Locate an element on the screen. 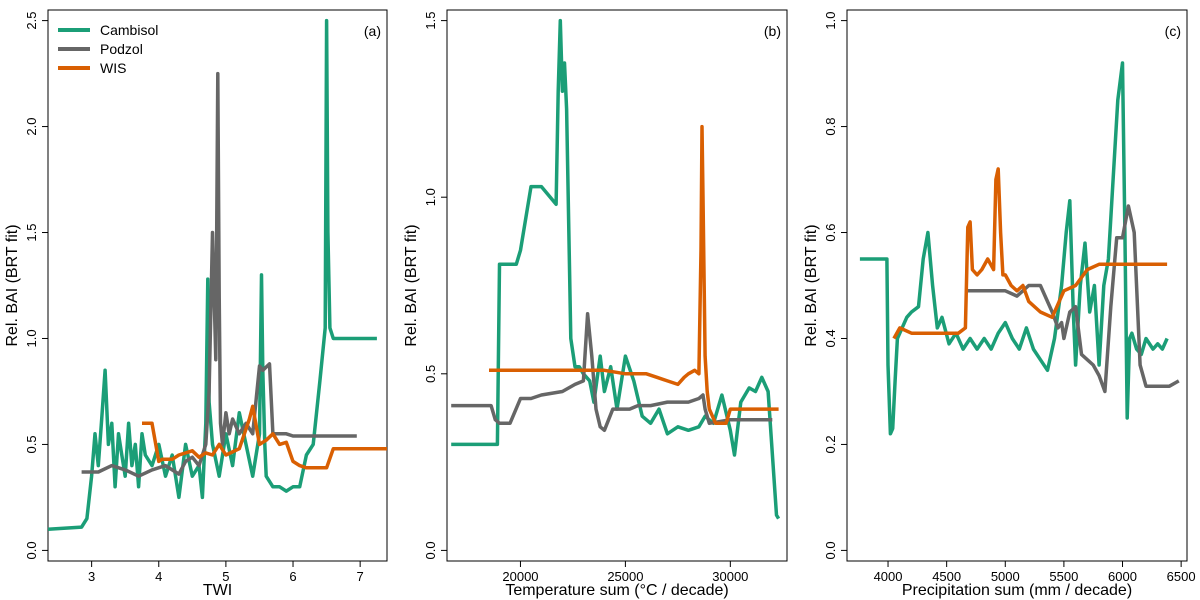 The width and height of the screenshot is (1200, 600). legend-label-wis: WIS is located at coordinates (113, 68).